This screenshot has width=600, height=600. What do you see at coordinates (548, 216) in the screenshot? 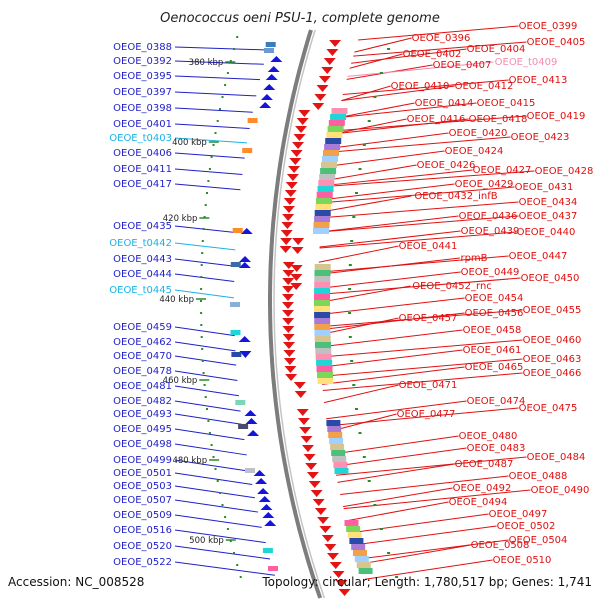
I see `right-gene-label: OEOE_0437` at bounding box center [548, 216].